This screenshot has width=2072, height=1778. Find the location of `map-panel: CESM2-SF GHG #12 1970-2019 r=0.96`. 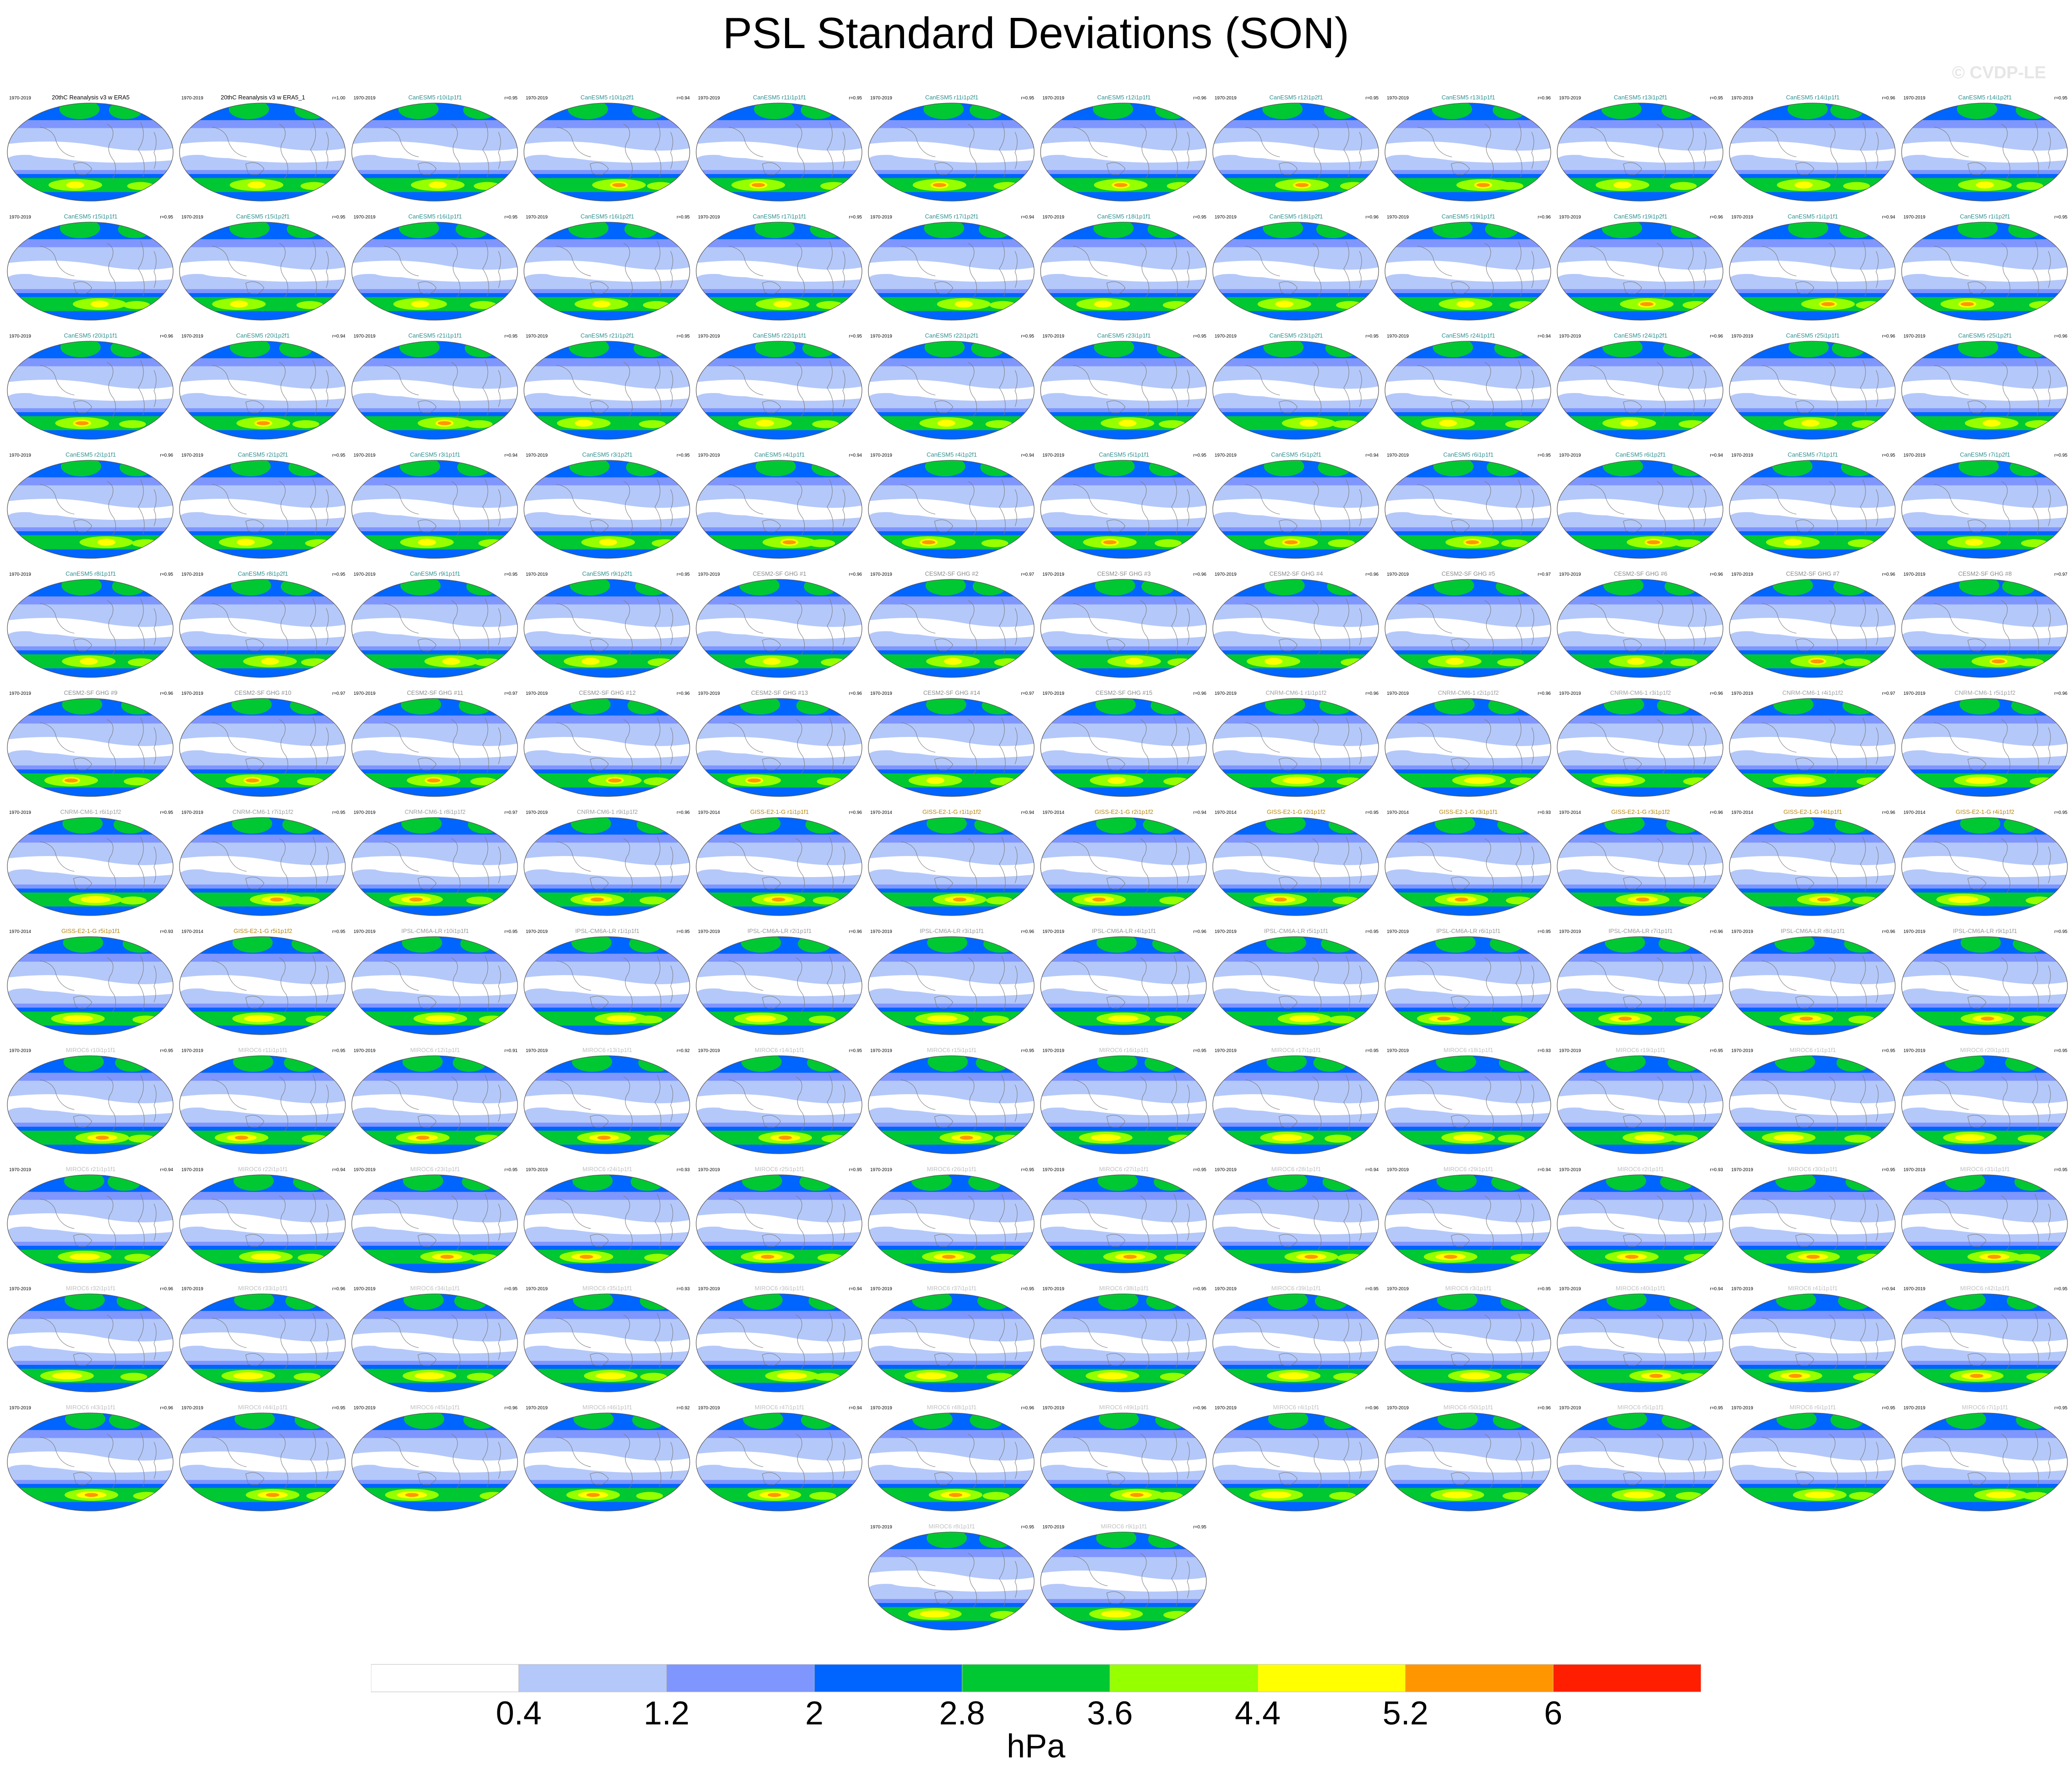

map-panel: CESM2-SF GHG #12 1970-2019 r=0.96 is located at coordinates (607, 747).